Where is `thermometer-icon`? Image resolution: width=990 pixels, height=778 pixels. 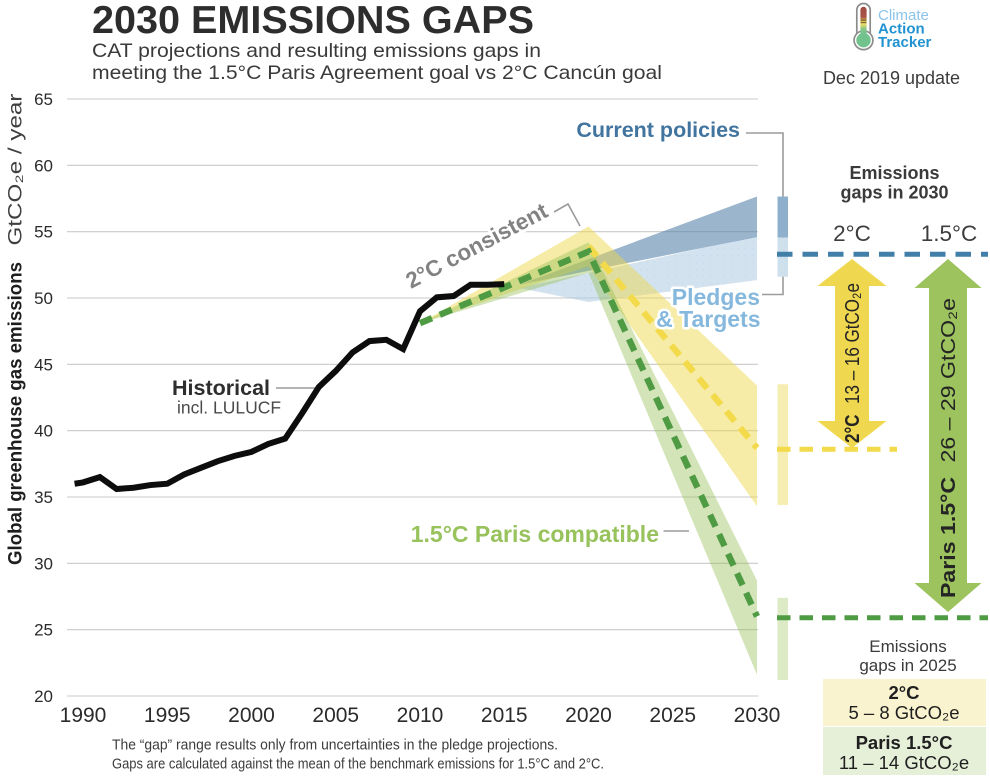
thermometer-icon is located at coordinates (863, 26).